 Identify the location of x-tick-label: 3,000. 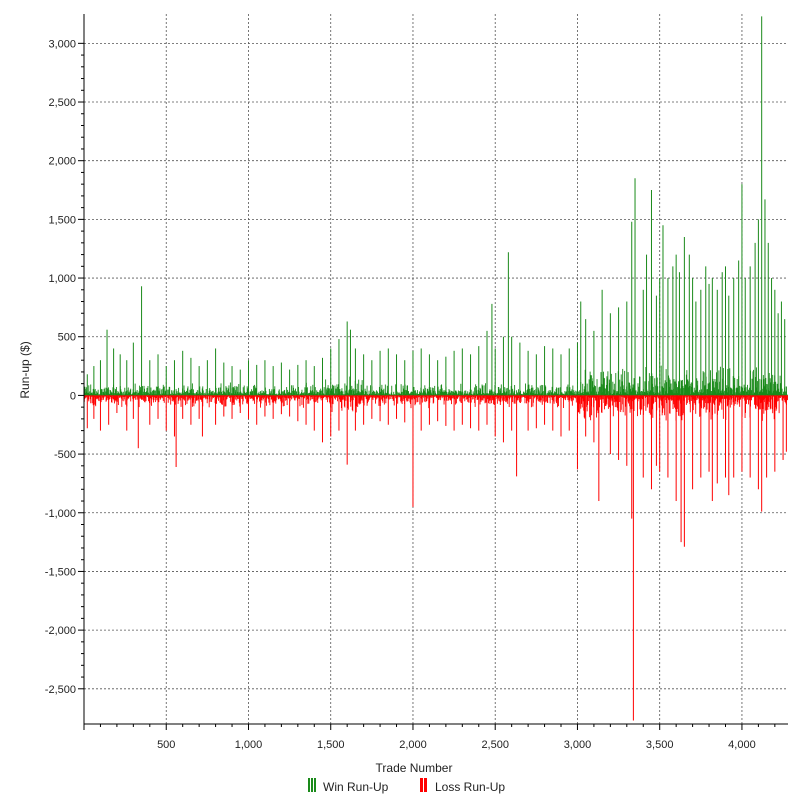
(578, 745).